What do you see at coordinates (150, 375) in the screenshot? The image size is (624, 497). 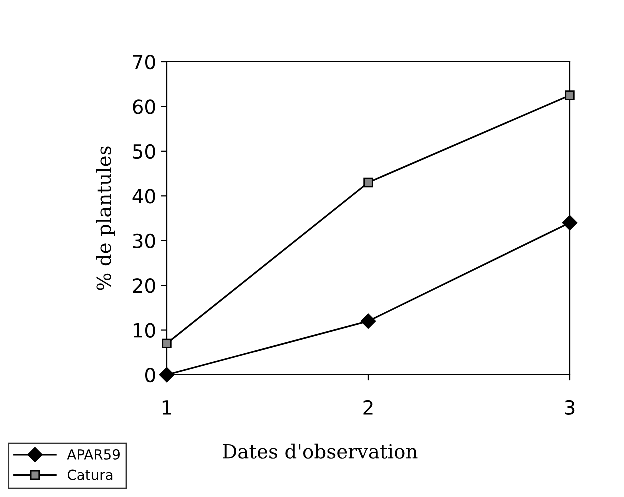 I see `y-tick-label: 0` at bounding box center [150, 375].